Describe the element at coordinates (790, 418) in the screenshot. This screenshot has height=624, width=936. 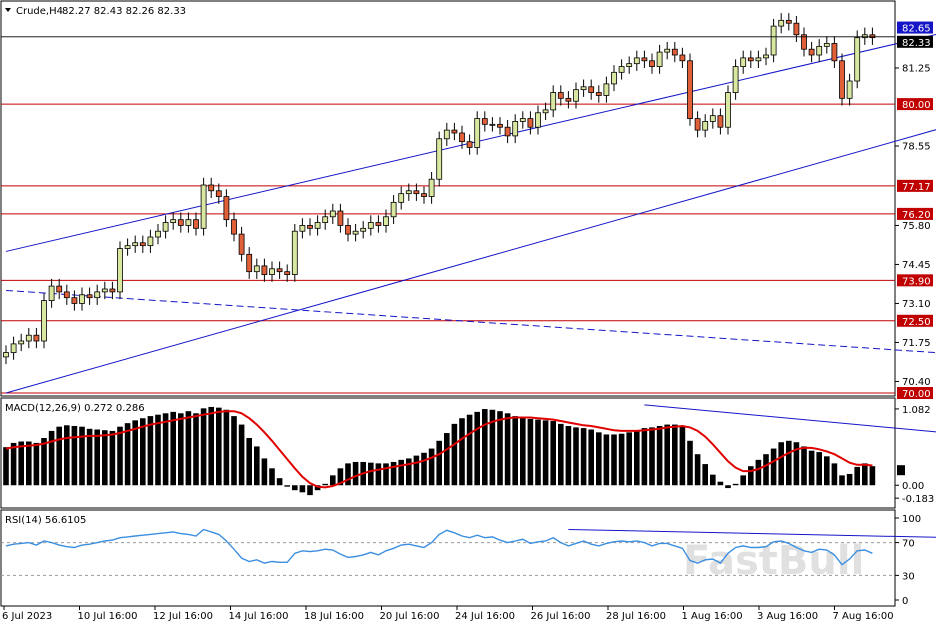
I see `macd-trend-line` at that location.